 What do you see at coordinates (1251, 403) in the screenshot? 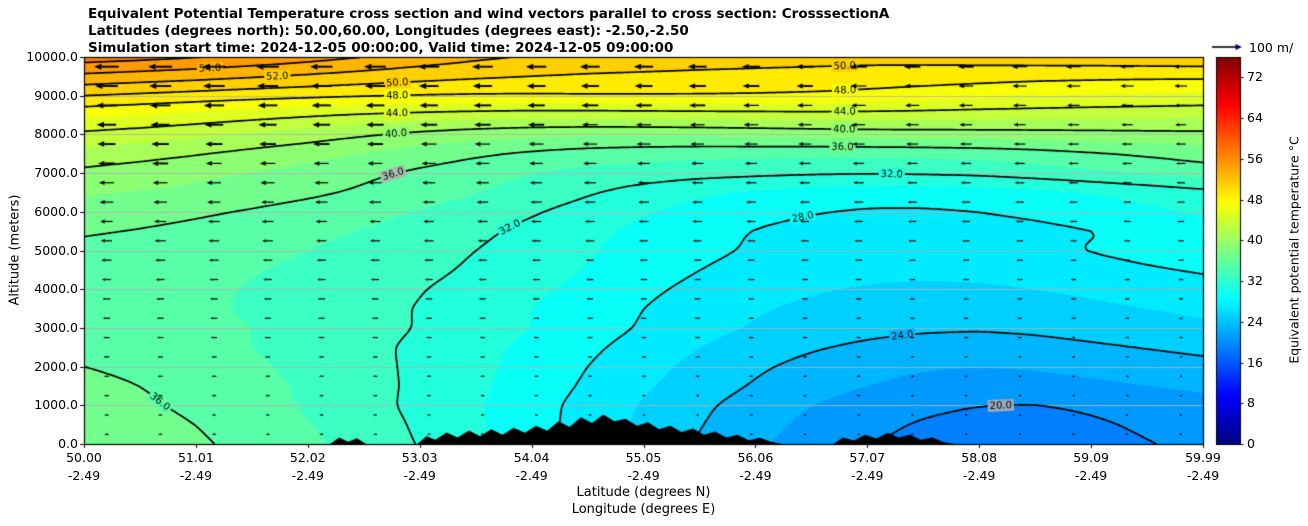
I see `colorbar-tick-label: 8` at bounding box center [1251, 403].